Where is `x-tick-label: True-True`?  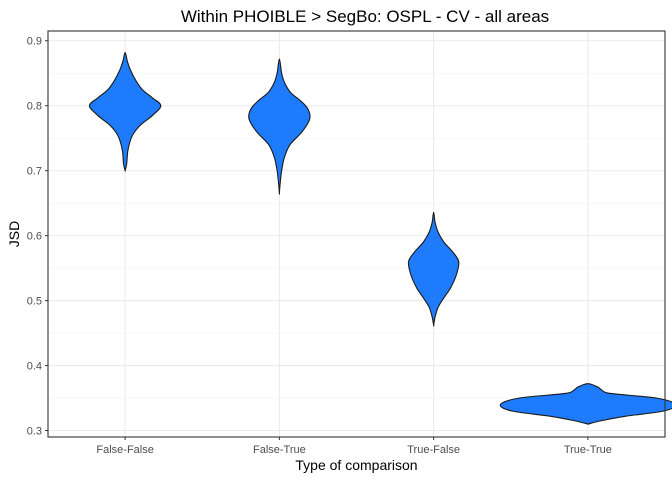 x-tick-label: True-True is located at coordinates (588, 450).